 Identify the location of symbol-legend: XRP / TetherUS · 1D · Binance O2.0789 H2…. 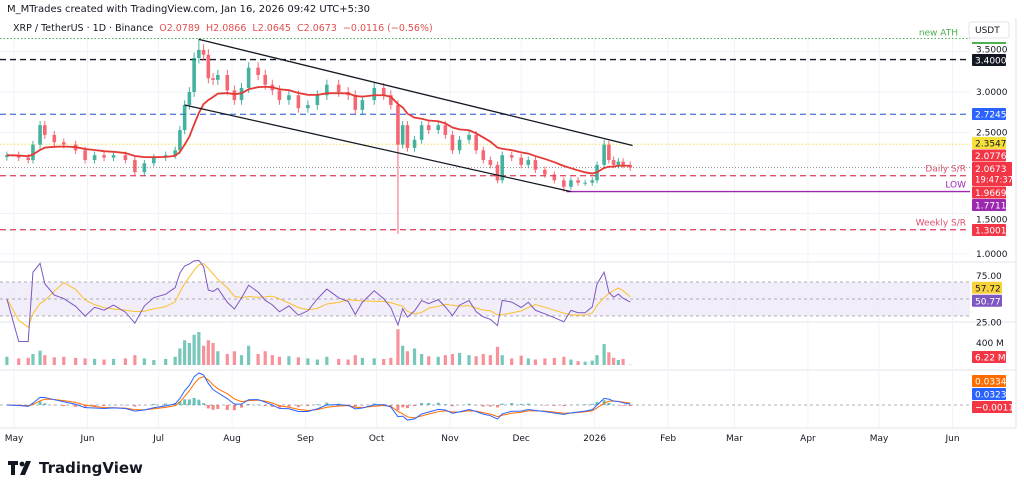
(223, 28).